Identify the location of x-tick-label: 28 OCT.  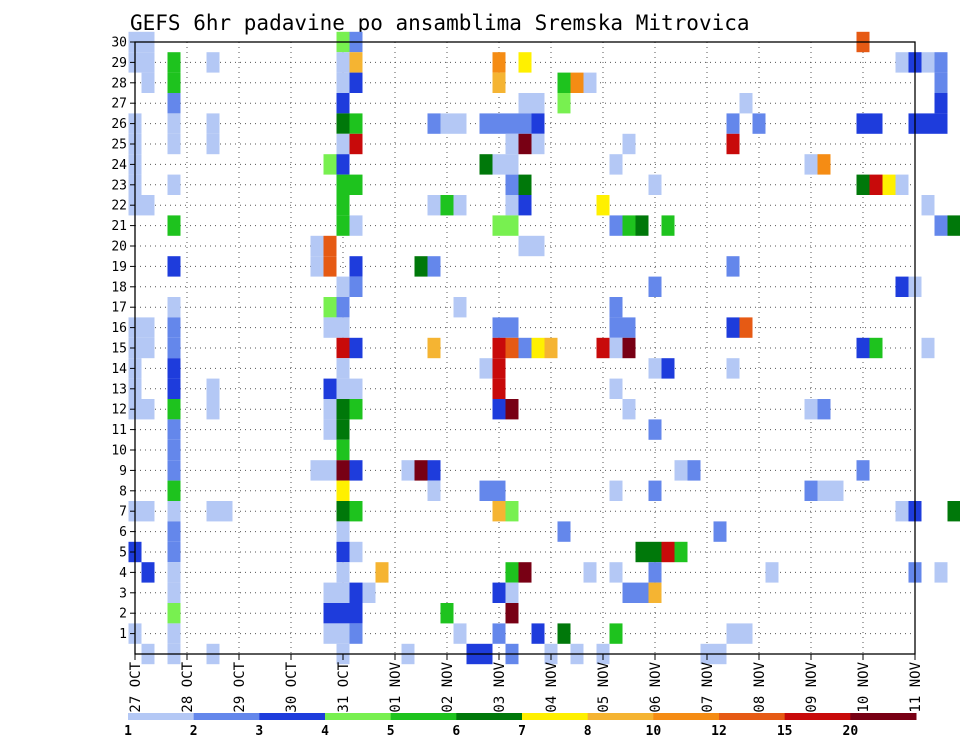
(188, 686).